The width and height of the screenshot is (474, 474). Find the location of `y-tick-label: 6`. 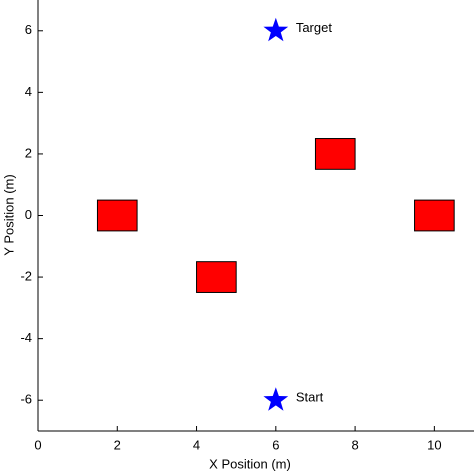

y-tick-label: 6 is located at coordinates (28, 29).